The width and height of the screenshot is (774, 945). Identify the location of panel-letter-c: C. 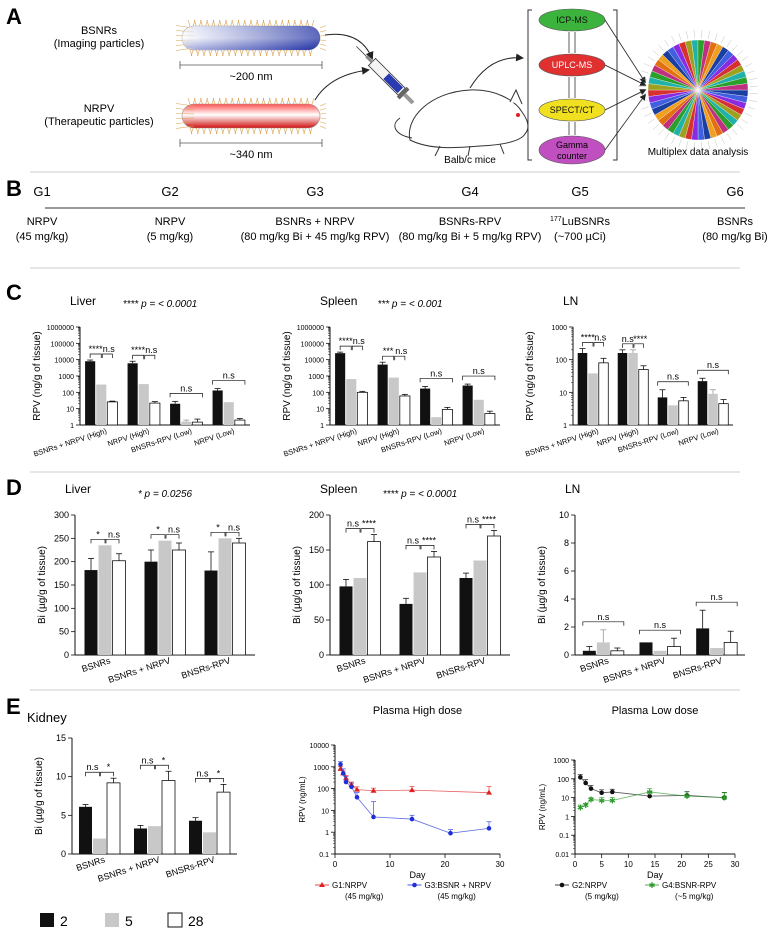
(14, 292).